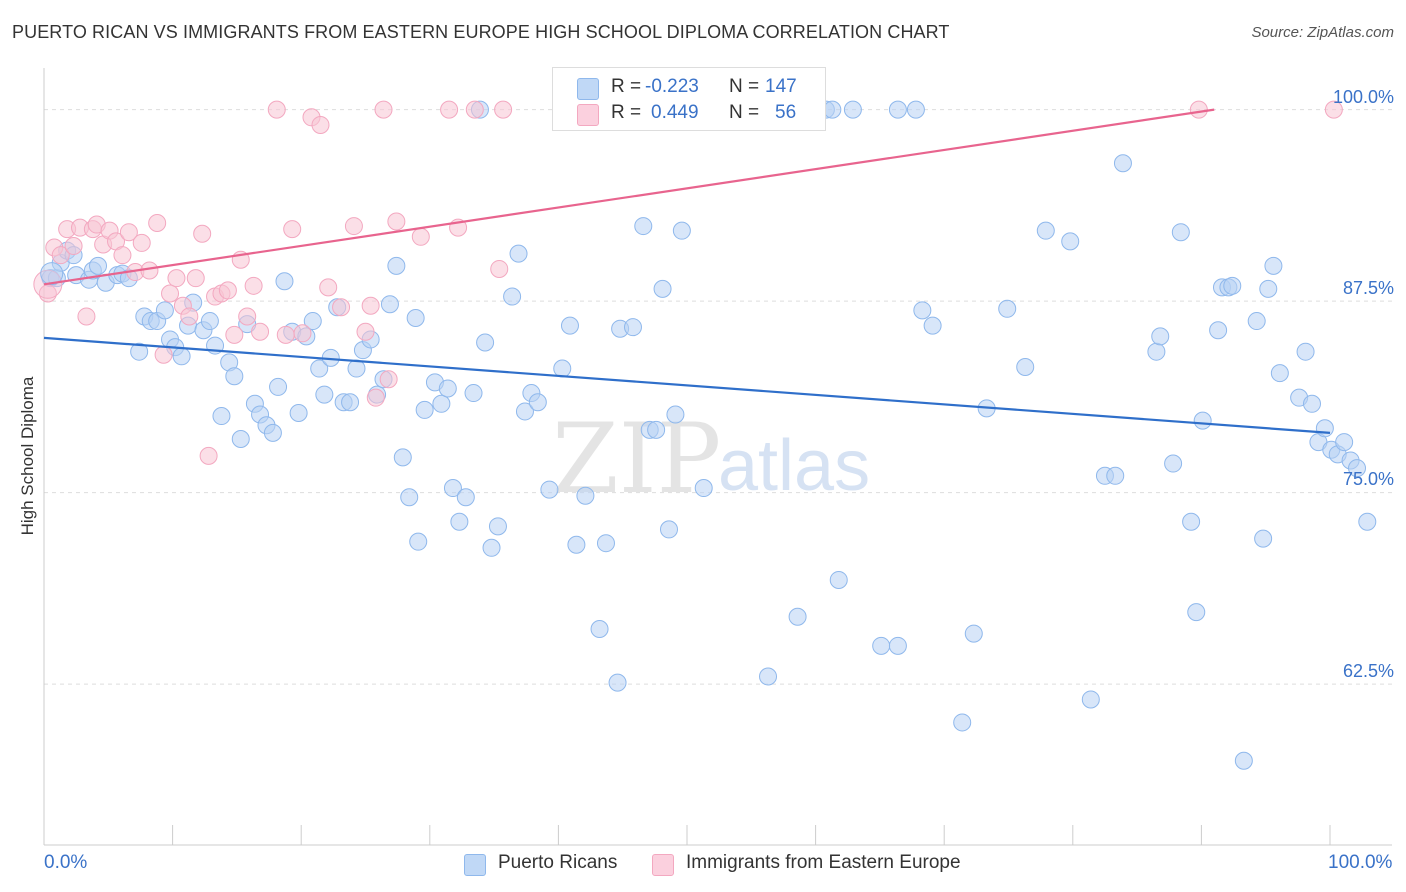 The image size is (1406, 892). I want to click on legend-label: Immigrants from Eastern Europe, so click(823, 862).